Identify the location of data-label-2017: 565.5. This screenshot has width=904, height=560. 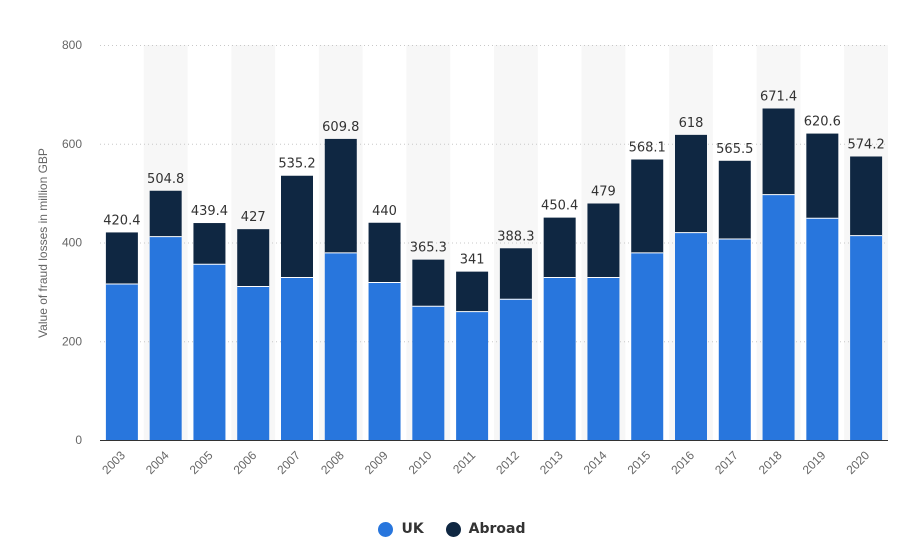
(734, 149).